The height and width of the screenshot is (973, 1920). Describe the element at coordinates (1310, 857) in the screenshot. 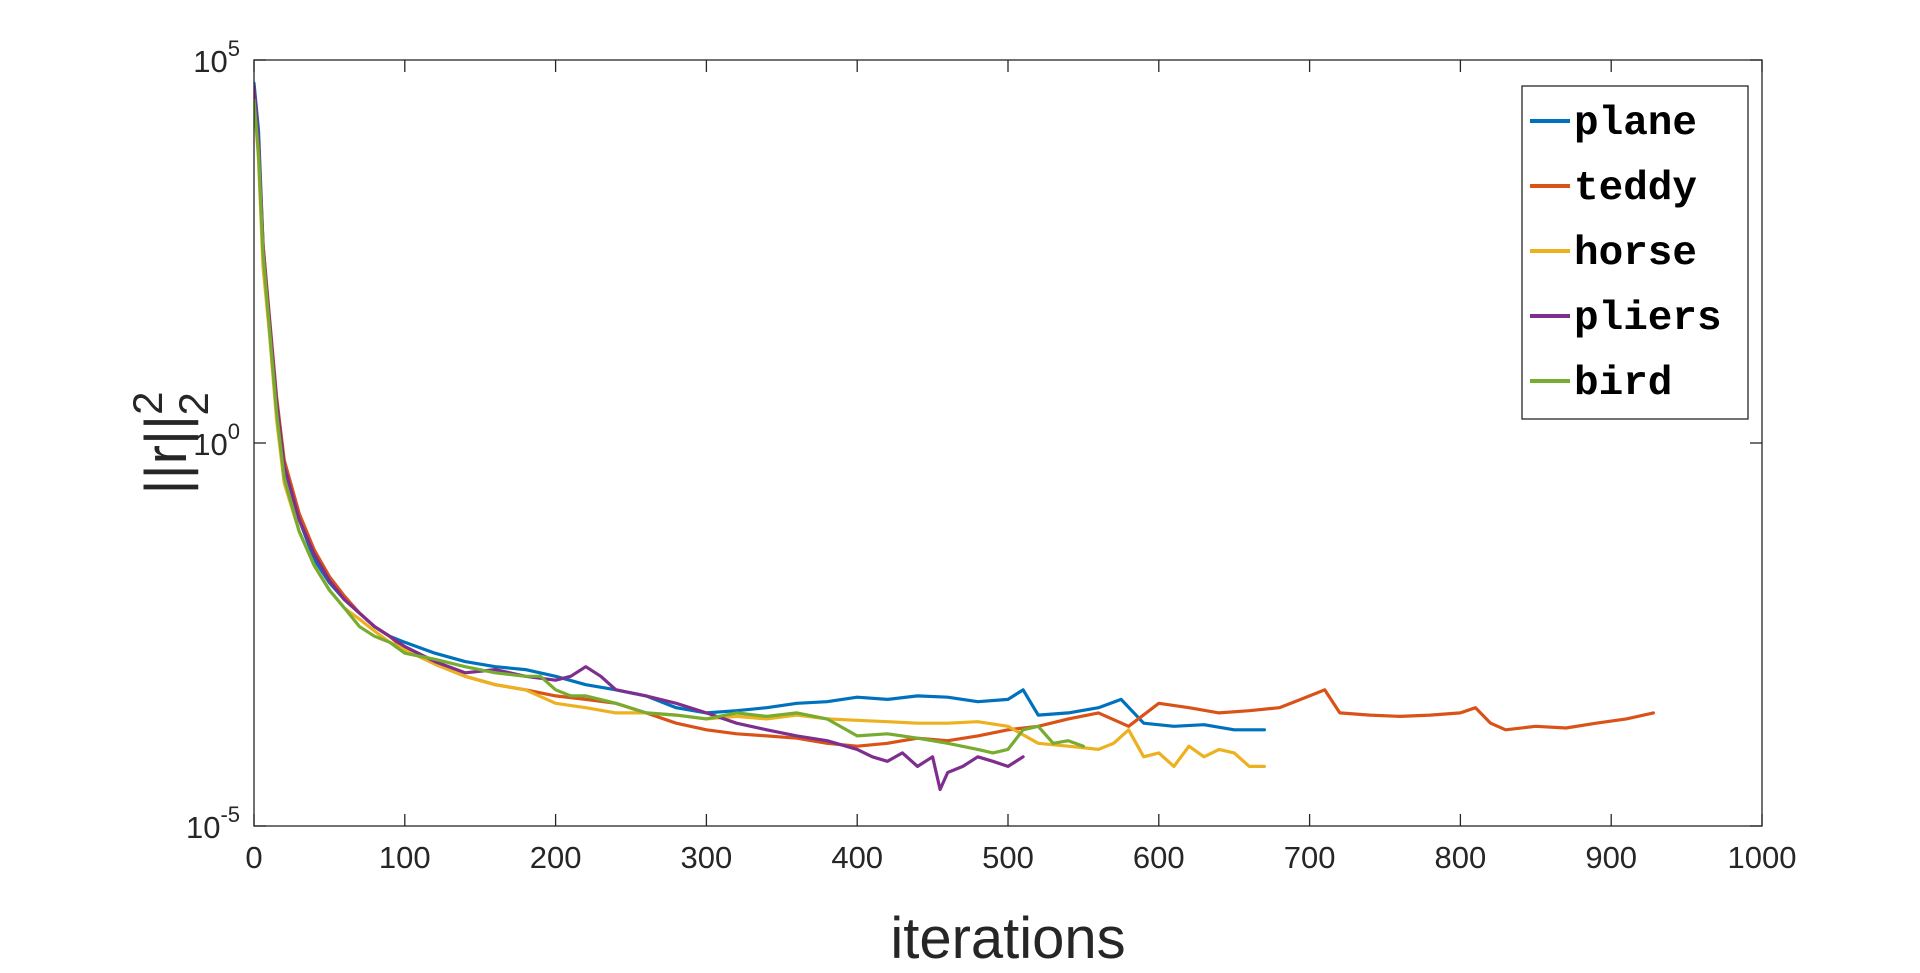

I see `x-tick-label: 700` at that location.